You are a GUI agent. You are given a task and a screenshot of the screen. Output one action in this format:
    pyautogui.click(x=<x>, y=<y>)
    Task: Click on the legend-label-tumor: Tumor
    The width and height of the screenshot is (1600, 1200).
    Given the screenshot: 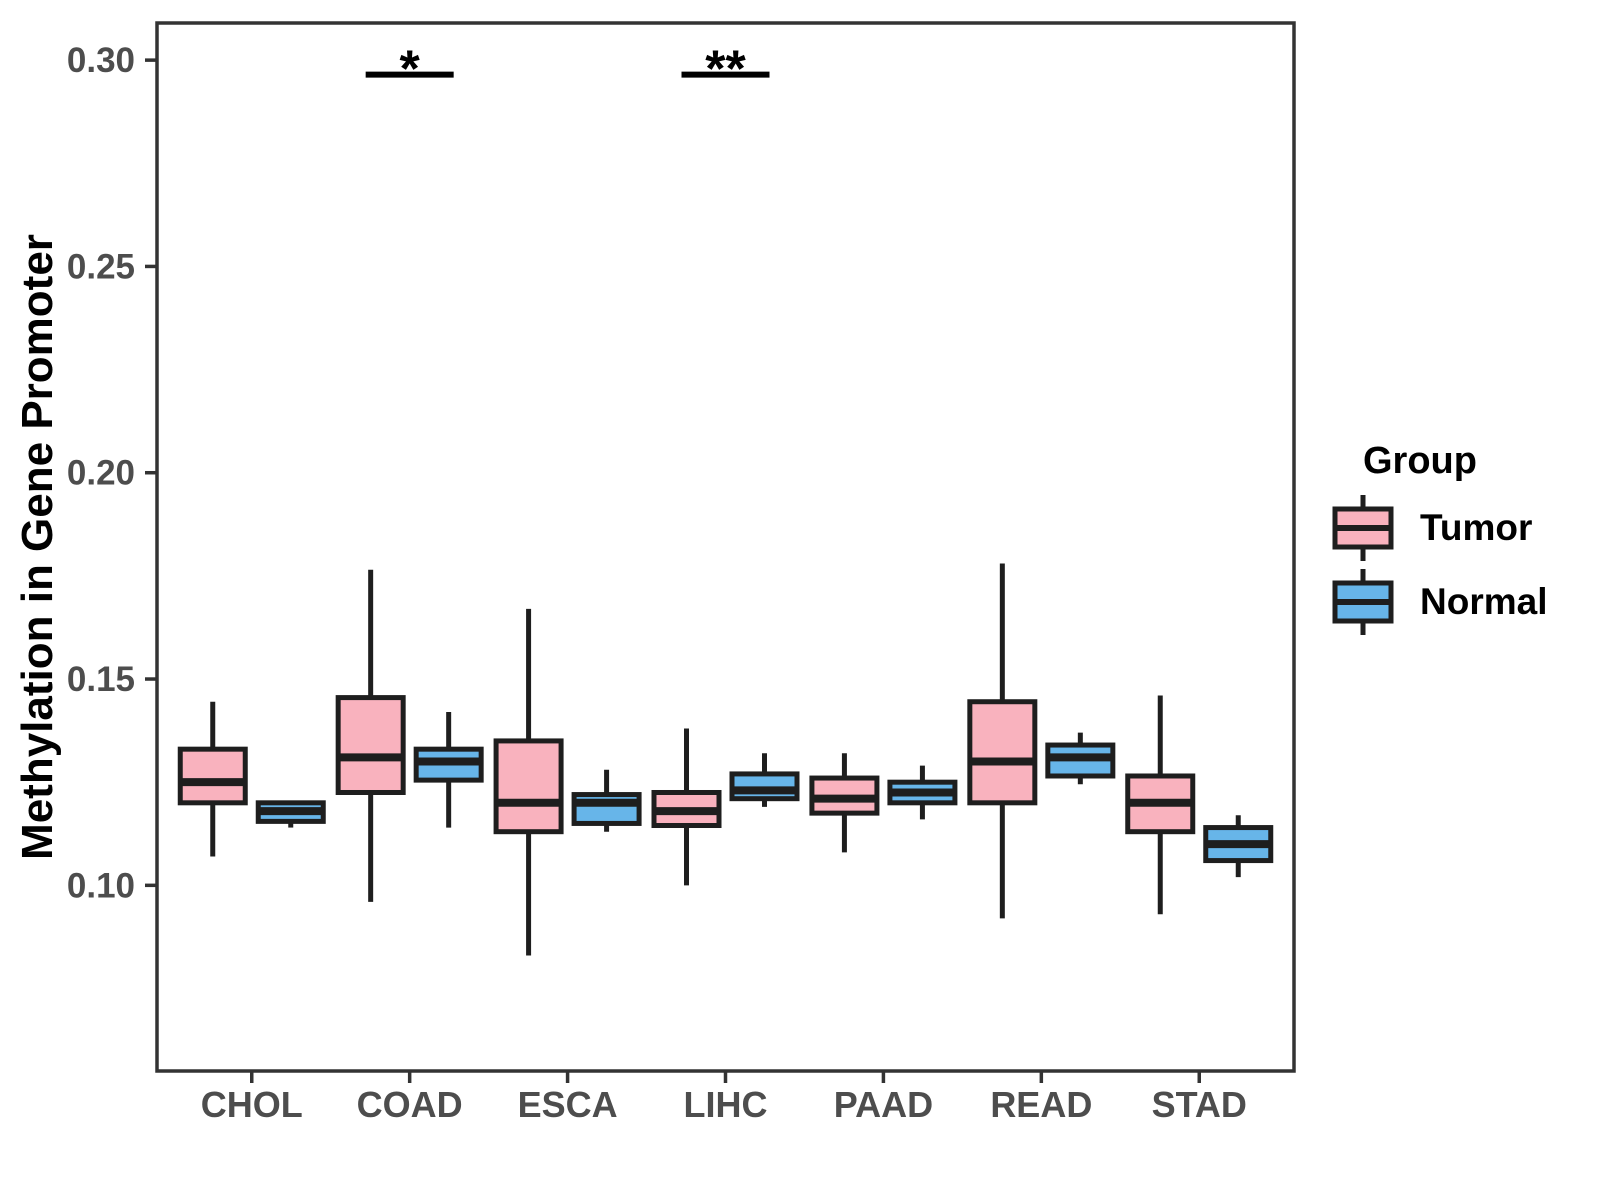 What is the action you would take?
    pyautogui.click(x=1476, y=527)
    